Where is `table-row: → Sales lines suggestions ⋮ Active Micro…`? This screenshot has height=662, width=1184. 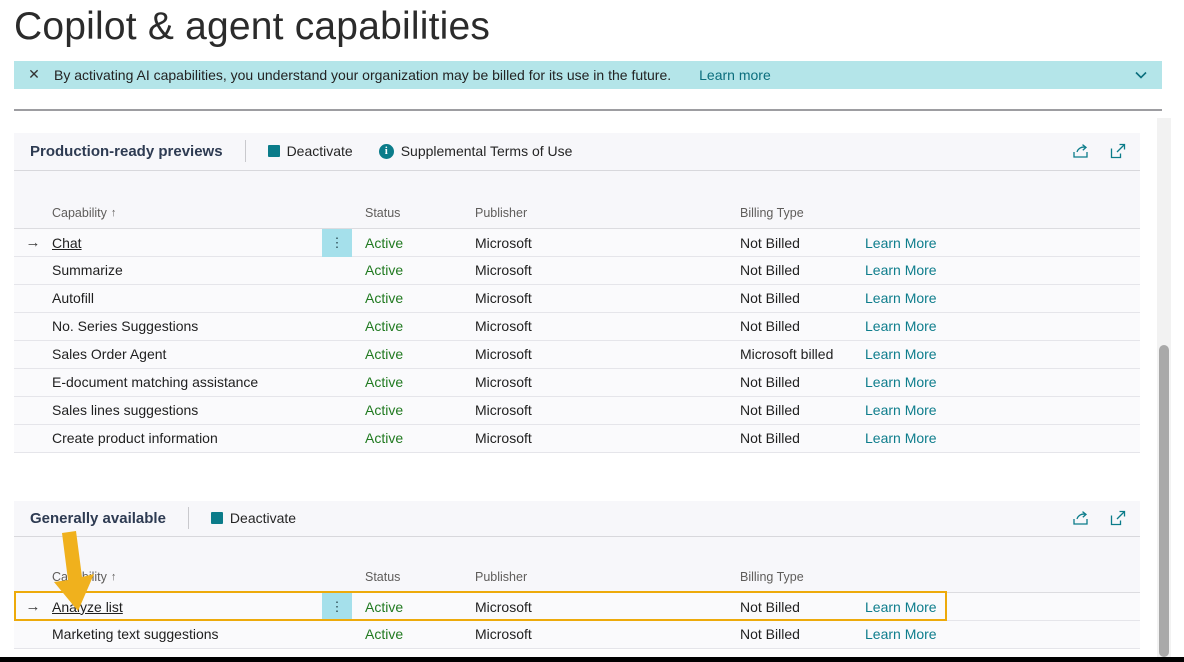
table-row: → Sales lines suggestions ⋮ Active Micro… is located at coordinates (577, 410).